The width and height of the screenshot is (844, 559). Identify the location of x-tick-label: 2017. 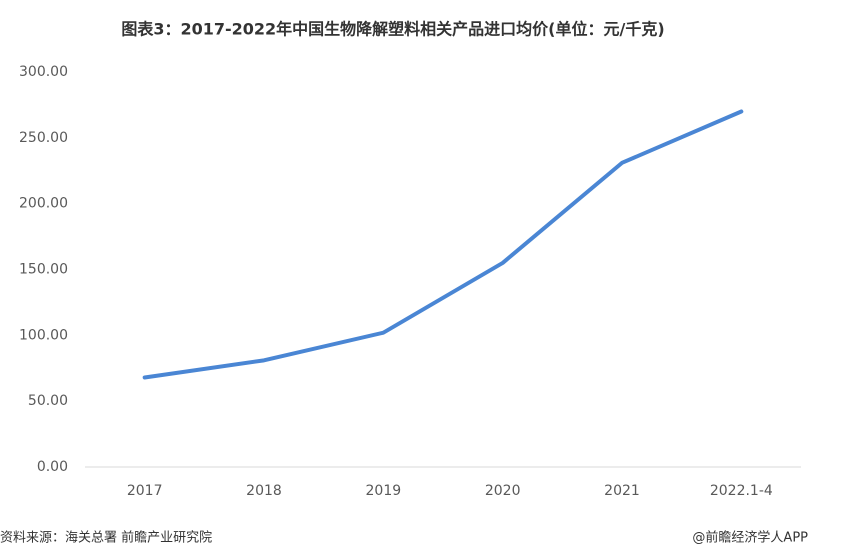
(145, 491).